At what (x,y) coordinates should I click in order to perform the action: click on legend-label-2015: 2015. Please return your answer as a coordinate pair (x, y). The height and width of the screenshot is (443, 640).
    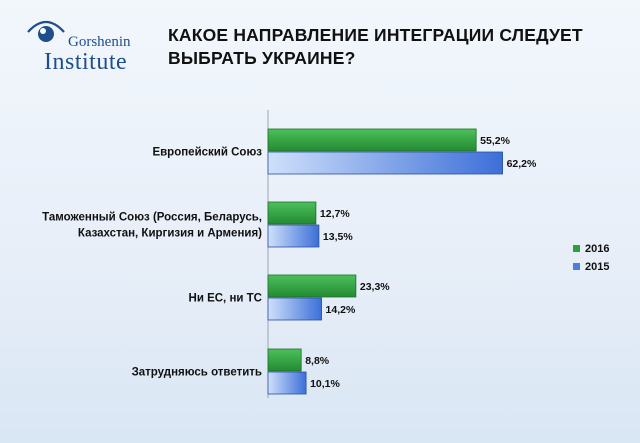
    Looking at the image, I should click on (597, 267).